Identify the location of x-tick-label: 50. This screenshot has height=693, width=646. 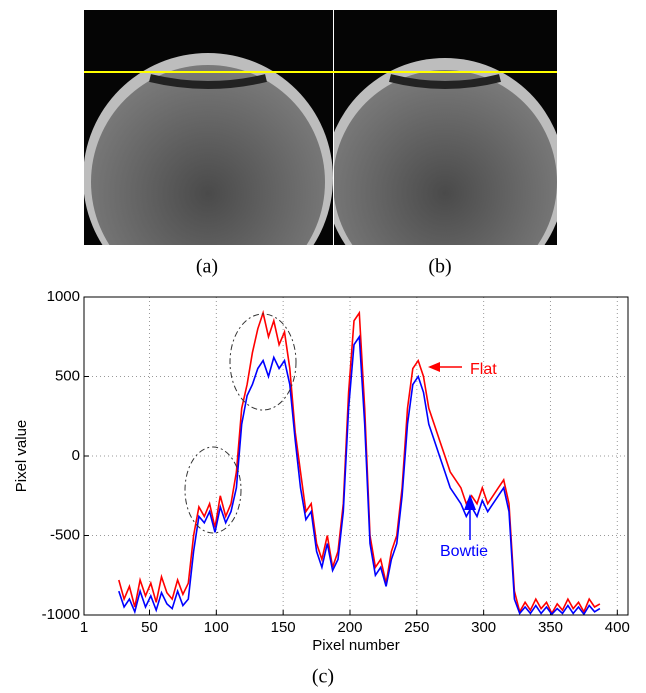
(149, 627).